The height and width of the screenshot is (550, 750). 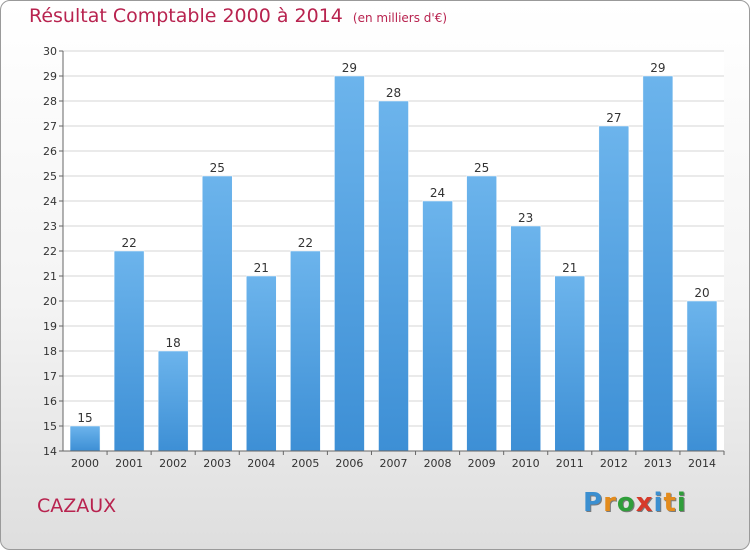 What do you see at coordinates (173, 463) in the screenshot?
I see `x-tick-label: 2002` at bounding box center [173, 463].